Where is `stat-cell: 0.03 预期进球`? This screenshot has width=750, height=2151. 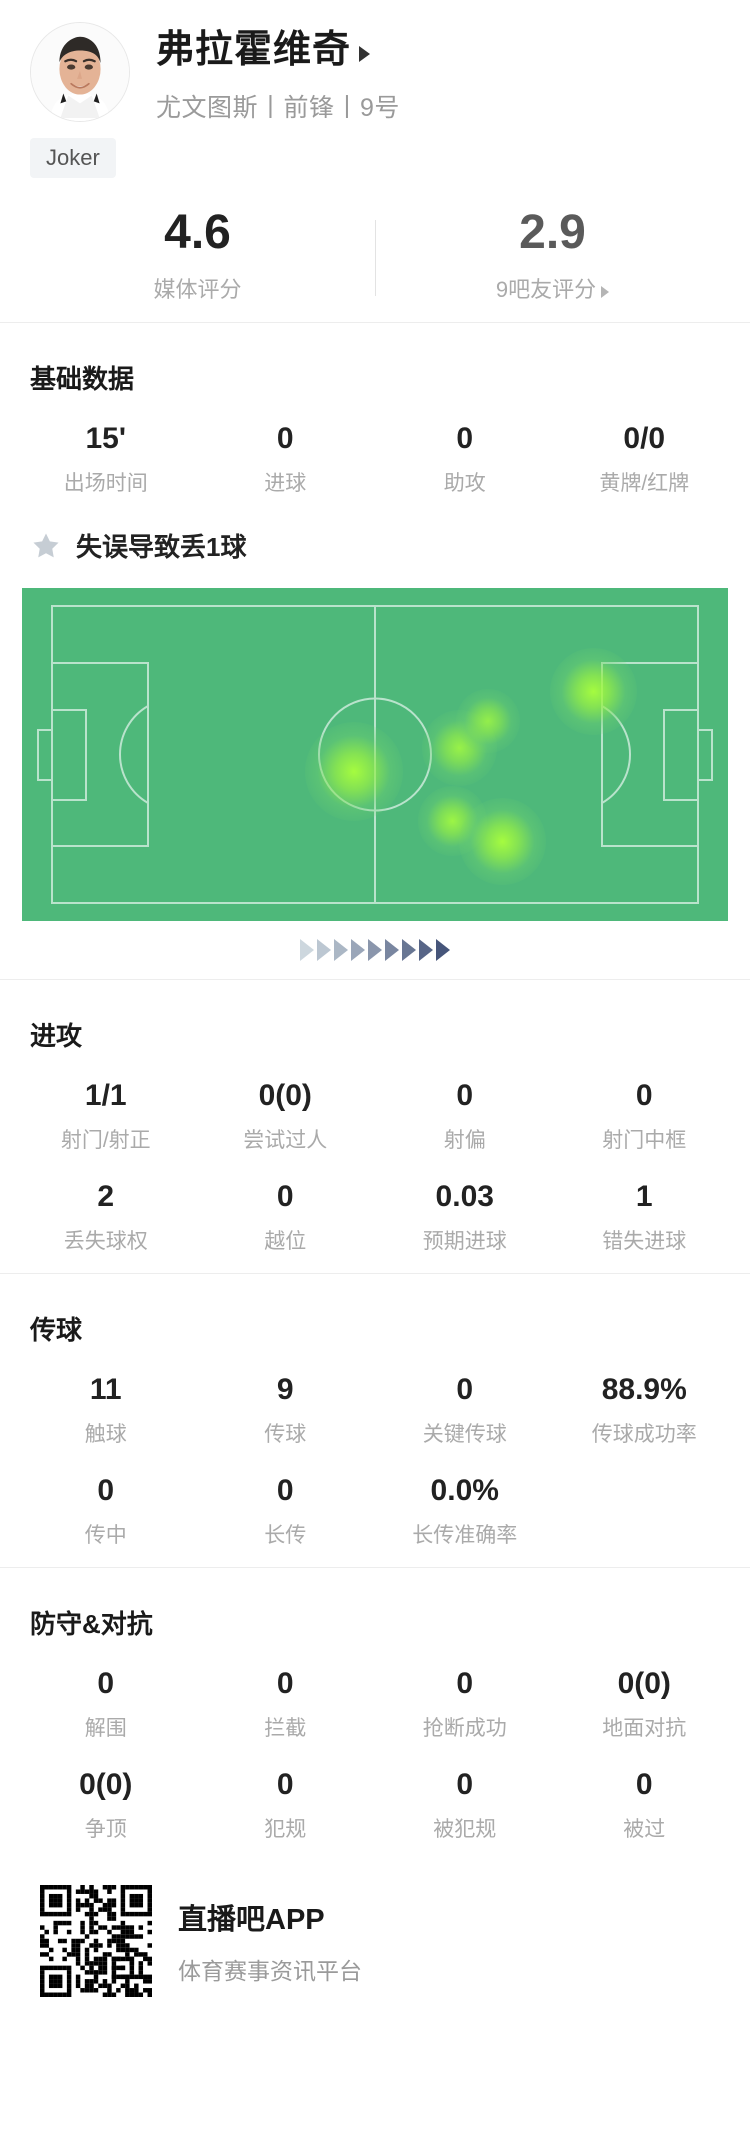
stat-cell: 0.03 预期进球 is located at coordinates (465, 1217).